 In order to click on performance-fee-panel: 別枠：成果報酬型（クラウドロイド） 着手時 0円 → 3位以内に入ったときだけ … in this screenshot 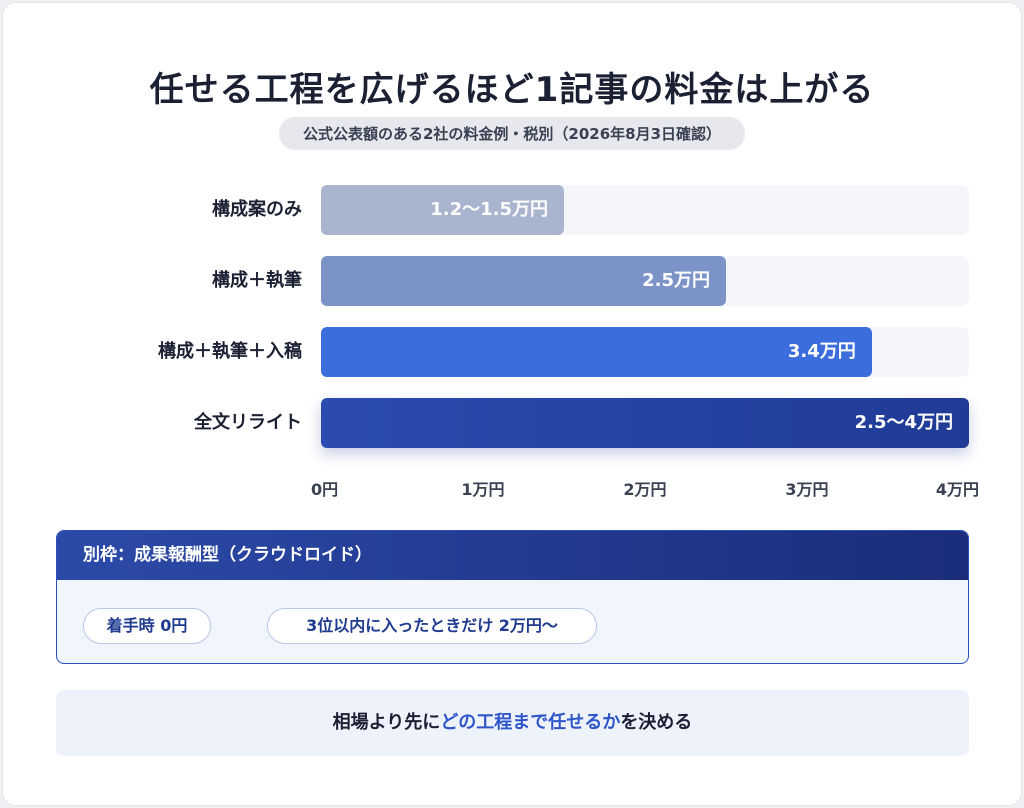, I will do `click(512, 597)`.